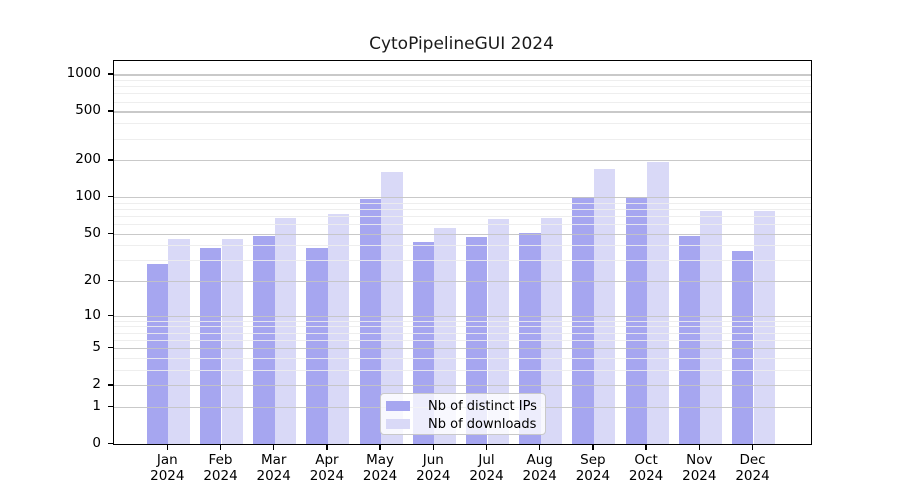 The image size is (900, 500). Describe the element at coordinates (530, 338) in the screenshot. I see `bar-distinct-ips-aug` at that location.